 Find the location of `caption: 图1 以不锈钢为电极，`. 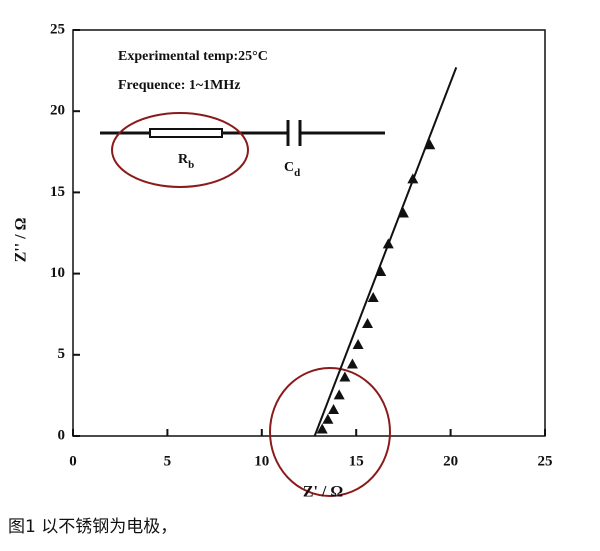

caption: 图1 以不锈钢为电极， is located at coordinates (92, 527).